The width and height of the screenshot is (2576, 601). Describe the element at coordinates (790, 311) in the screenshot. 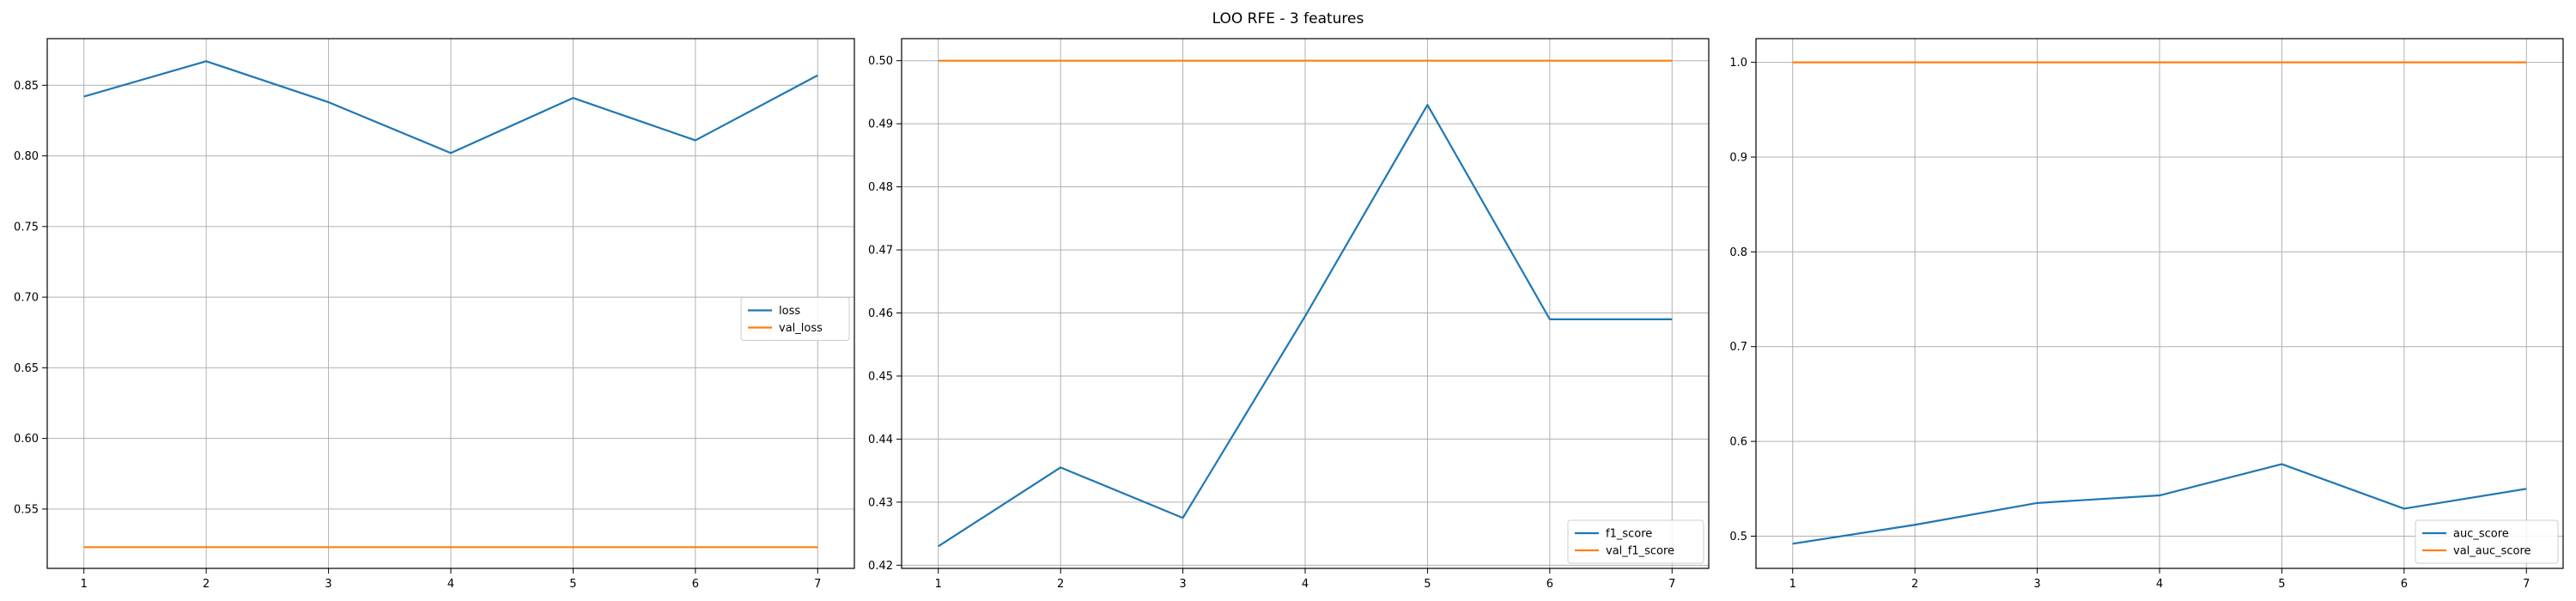

I see `legend-label: loss` at that location.